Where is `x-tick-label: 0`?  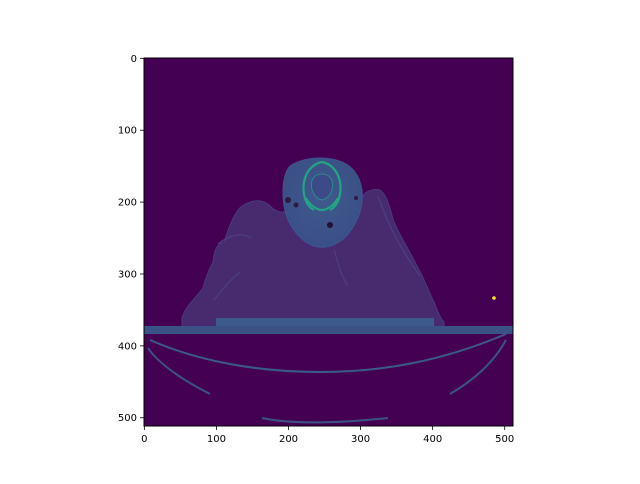
x-tick-label: 0 is located at coordinates (144, 439).